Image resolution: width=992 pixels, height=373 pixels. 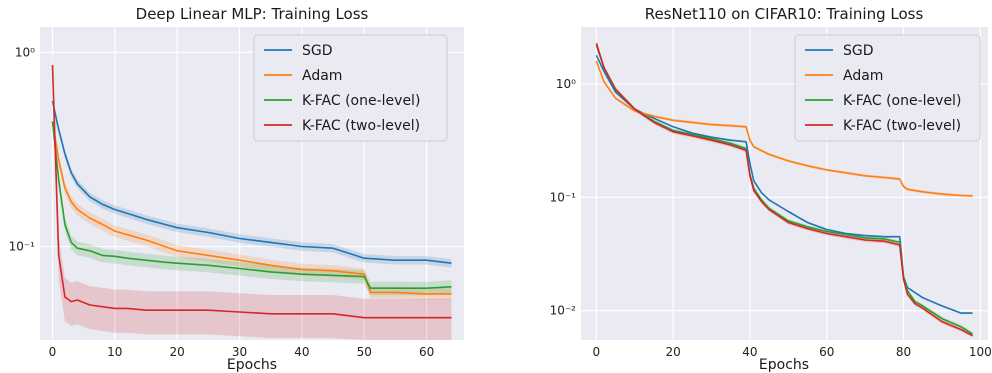 What do you see at coordinates (364, 352) in the screenshot?
I see `x-tick-label: 50` at bounding box center [364, 352].